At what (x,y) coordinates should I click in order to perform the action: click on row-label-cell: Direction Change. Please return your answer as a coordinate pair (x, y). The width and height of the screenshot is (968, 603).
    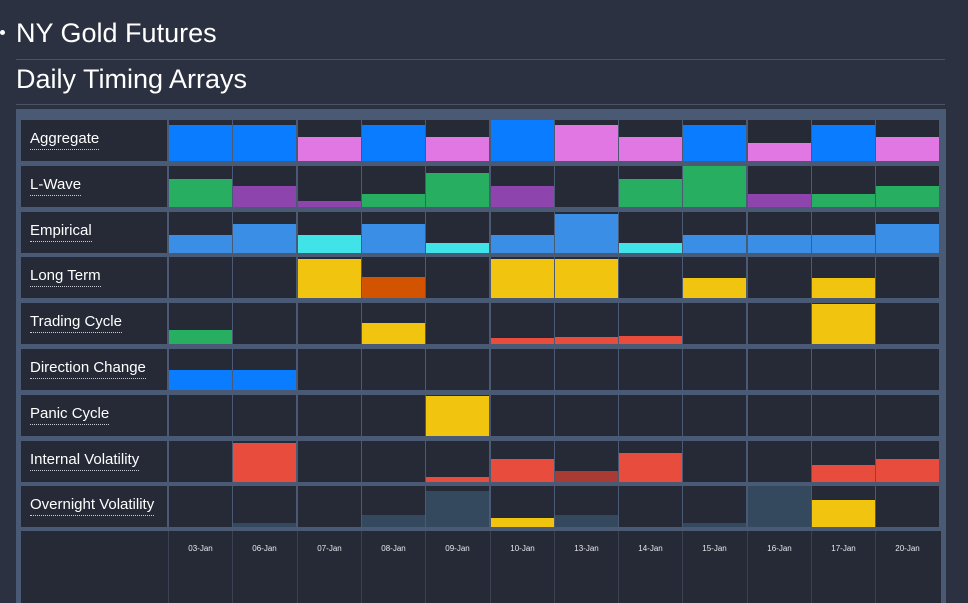
    Looking at the image, I should click on (94, 369).